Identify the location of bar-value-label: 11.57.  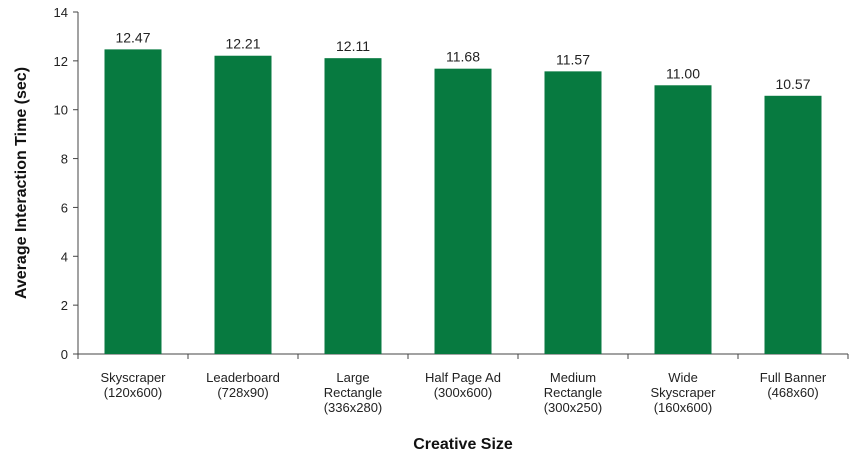
(573, 59).